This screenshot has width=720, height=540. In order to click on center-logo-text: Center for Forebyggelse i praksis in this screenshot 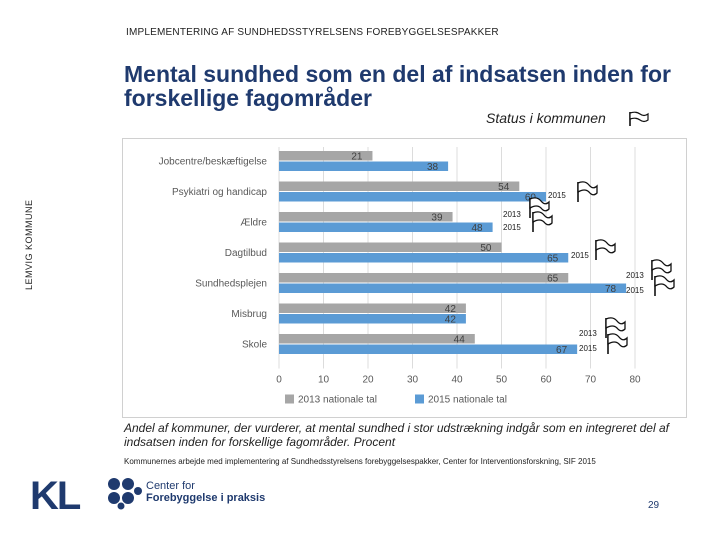, I will do `click(205, 492)`.